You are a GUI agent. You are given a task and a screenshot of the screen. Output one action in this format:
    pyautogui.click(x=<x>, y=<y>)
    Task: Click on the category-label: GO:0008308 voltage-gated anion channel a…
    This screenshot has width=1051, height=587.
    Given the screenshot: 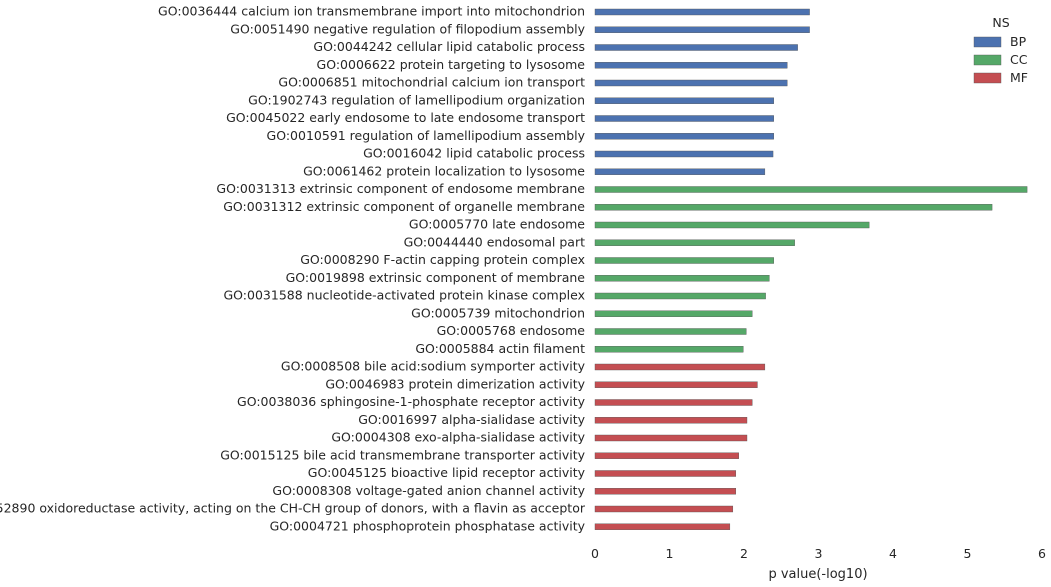 What is the action you would take?
    pyautogui.click(x=428, y=490)
    